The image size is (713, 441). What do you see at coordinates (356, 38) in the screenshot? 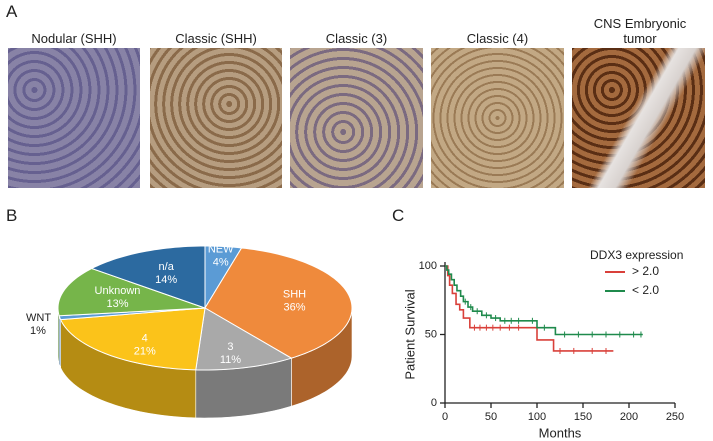
I see `image-label: Classic (3)` at bounding box center [356, 38].